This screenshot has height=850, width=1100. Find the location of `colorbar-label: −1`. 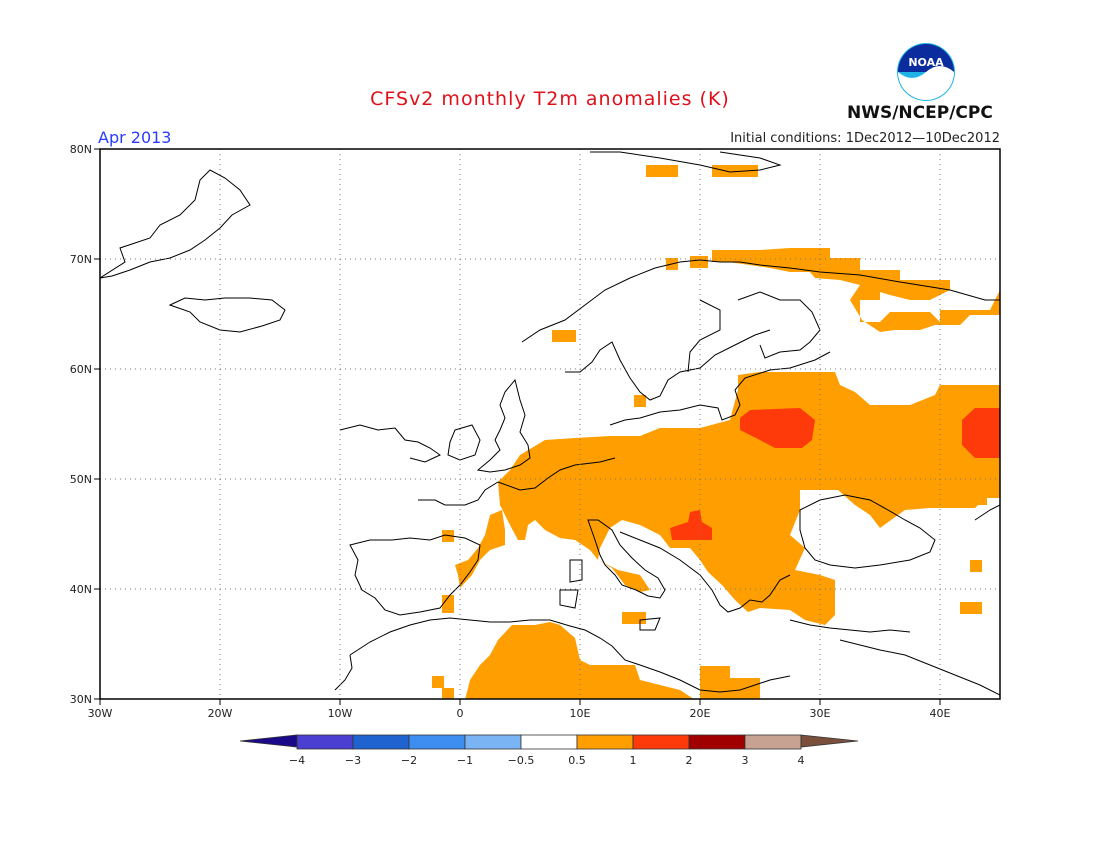

colorbar-label: −1 is located at coordinates (465, 760).